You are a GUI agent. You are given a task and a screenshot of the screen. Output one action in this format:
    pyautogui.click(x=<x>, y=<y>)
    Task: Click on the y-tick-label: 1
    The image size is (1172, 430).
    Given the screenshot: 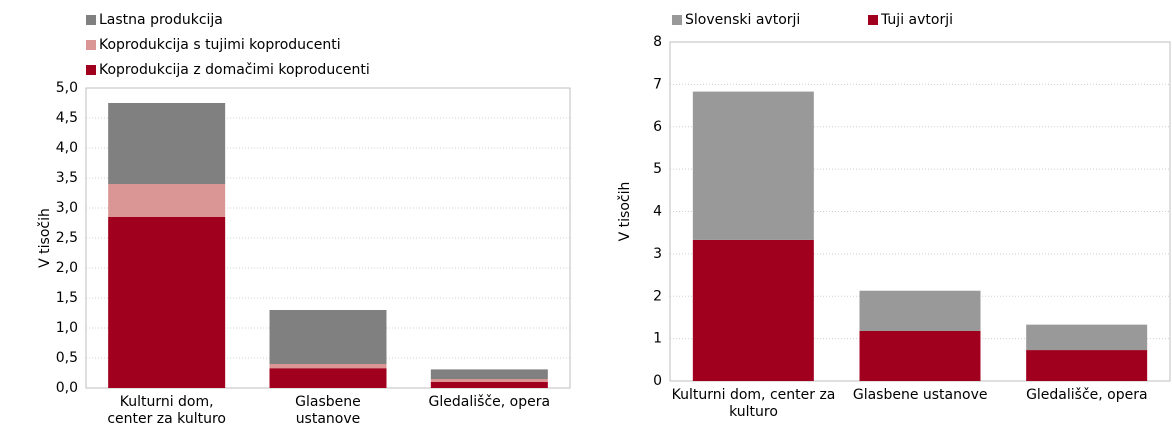 What is the action you would take?
    pyautogui.click(x=657, y=339)
    